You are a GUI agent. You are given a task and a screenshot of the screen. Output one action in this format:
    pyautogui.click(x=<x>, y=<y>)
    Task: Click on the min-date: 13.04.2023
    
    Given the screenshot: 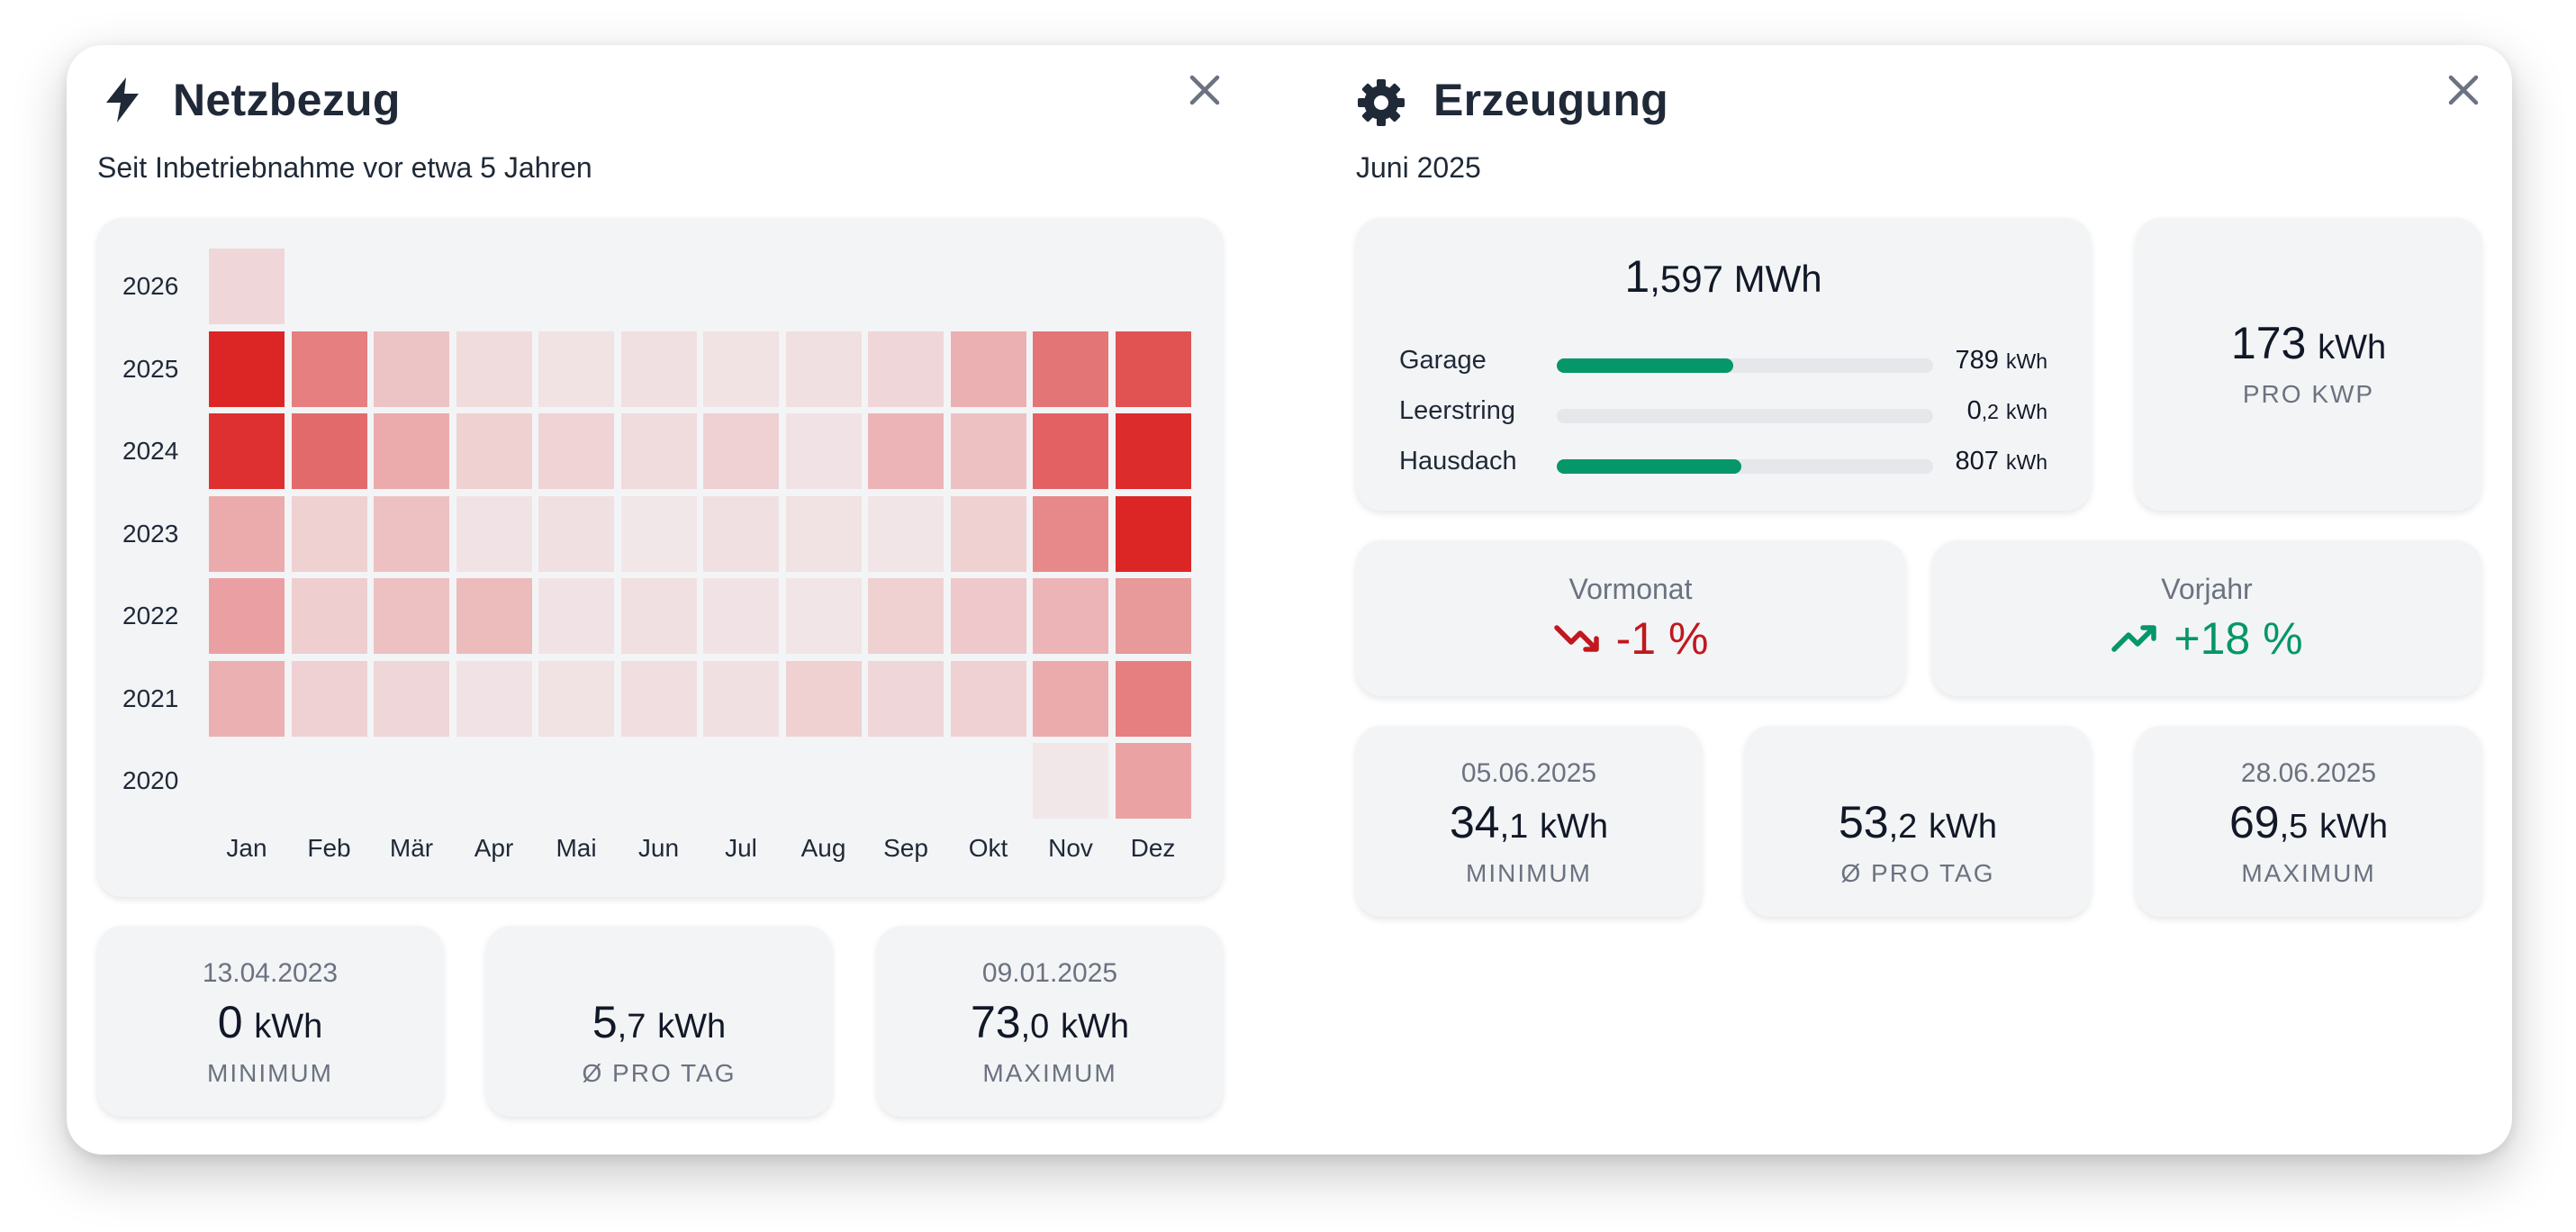 What is the action you would take?
    pyautogui.click(x=270, y=973)
    